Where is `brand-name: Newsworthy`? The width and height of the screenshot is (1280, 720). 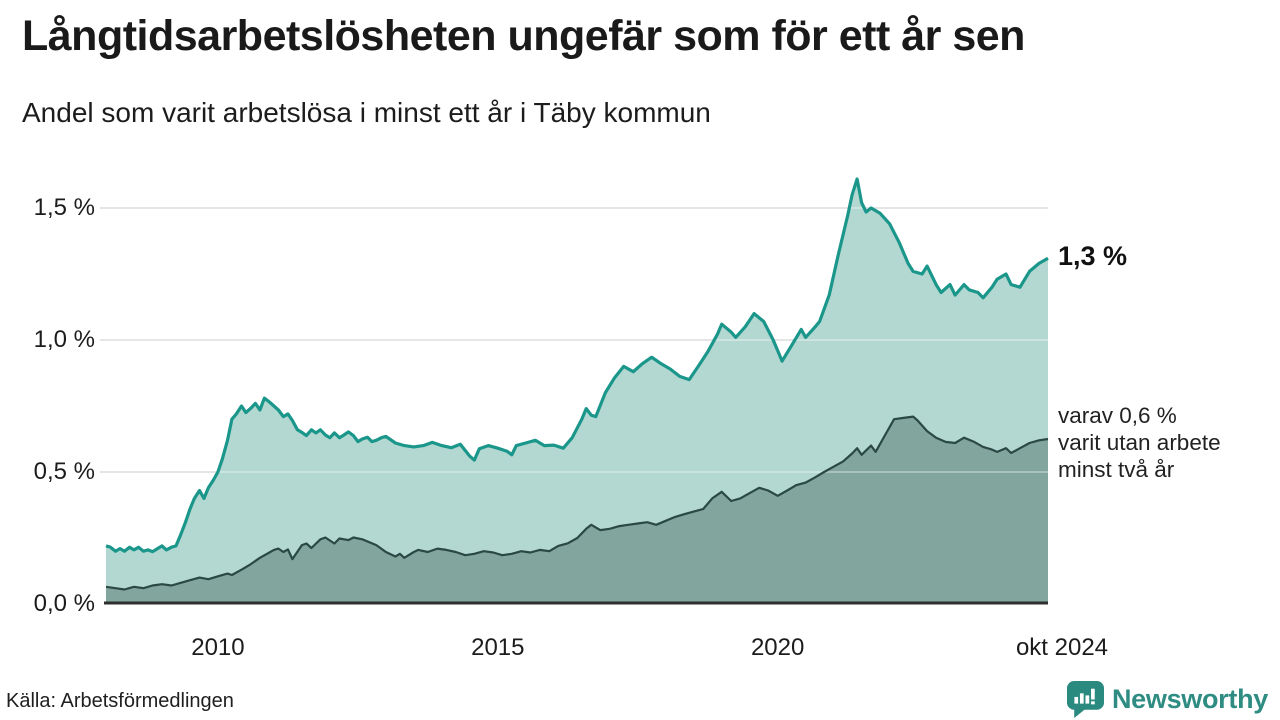 brand-name: Newsworthy is located at coordinates (1189, 699).